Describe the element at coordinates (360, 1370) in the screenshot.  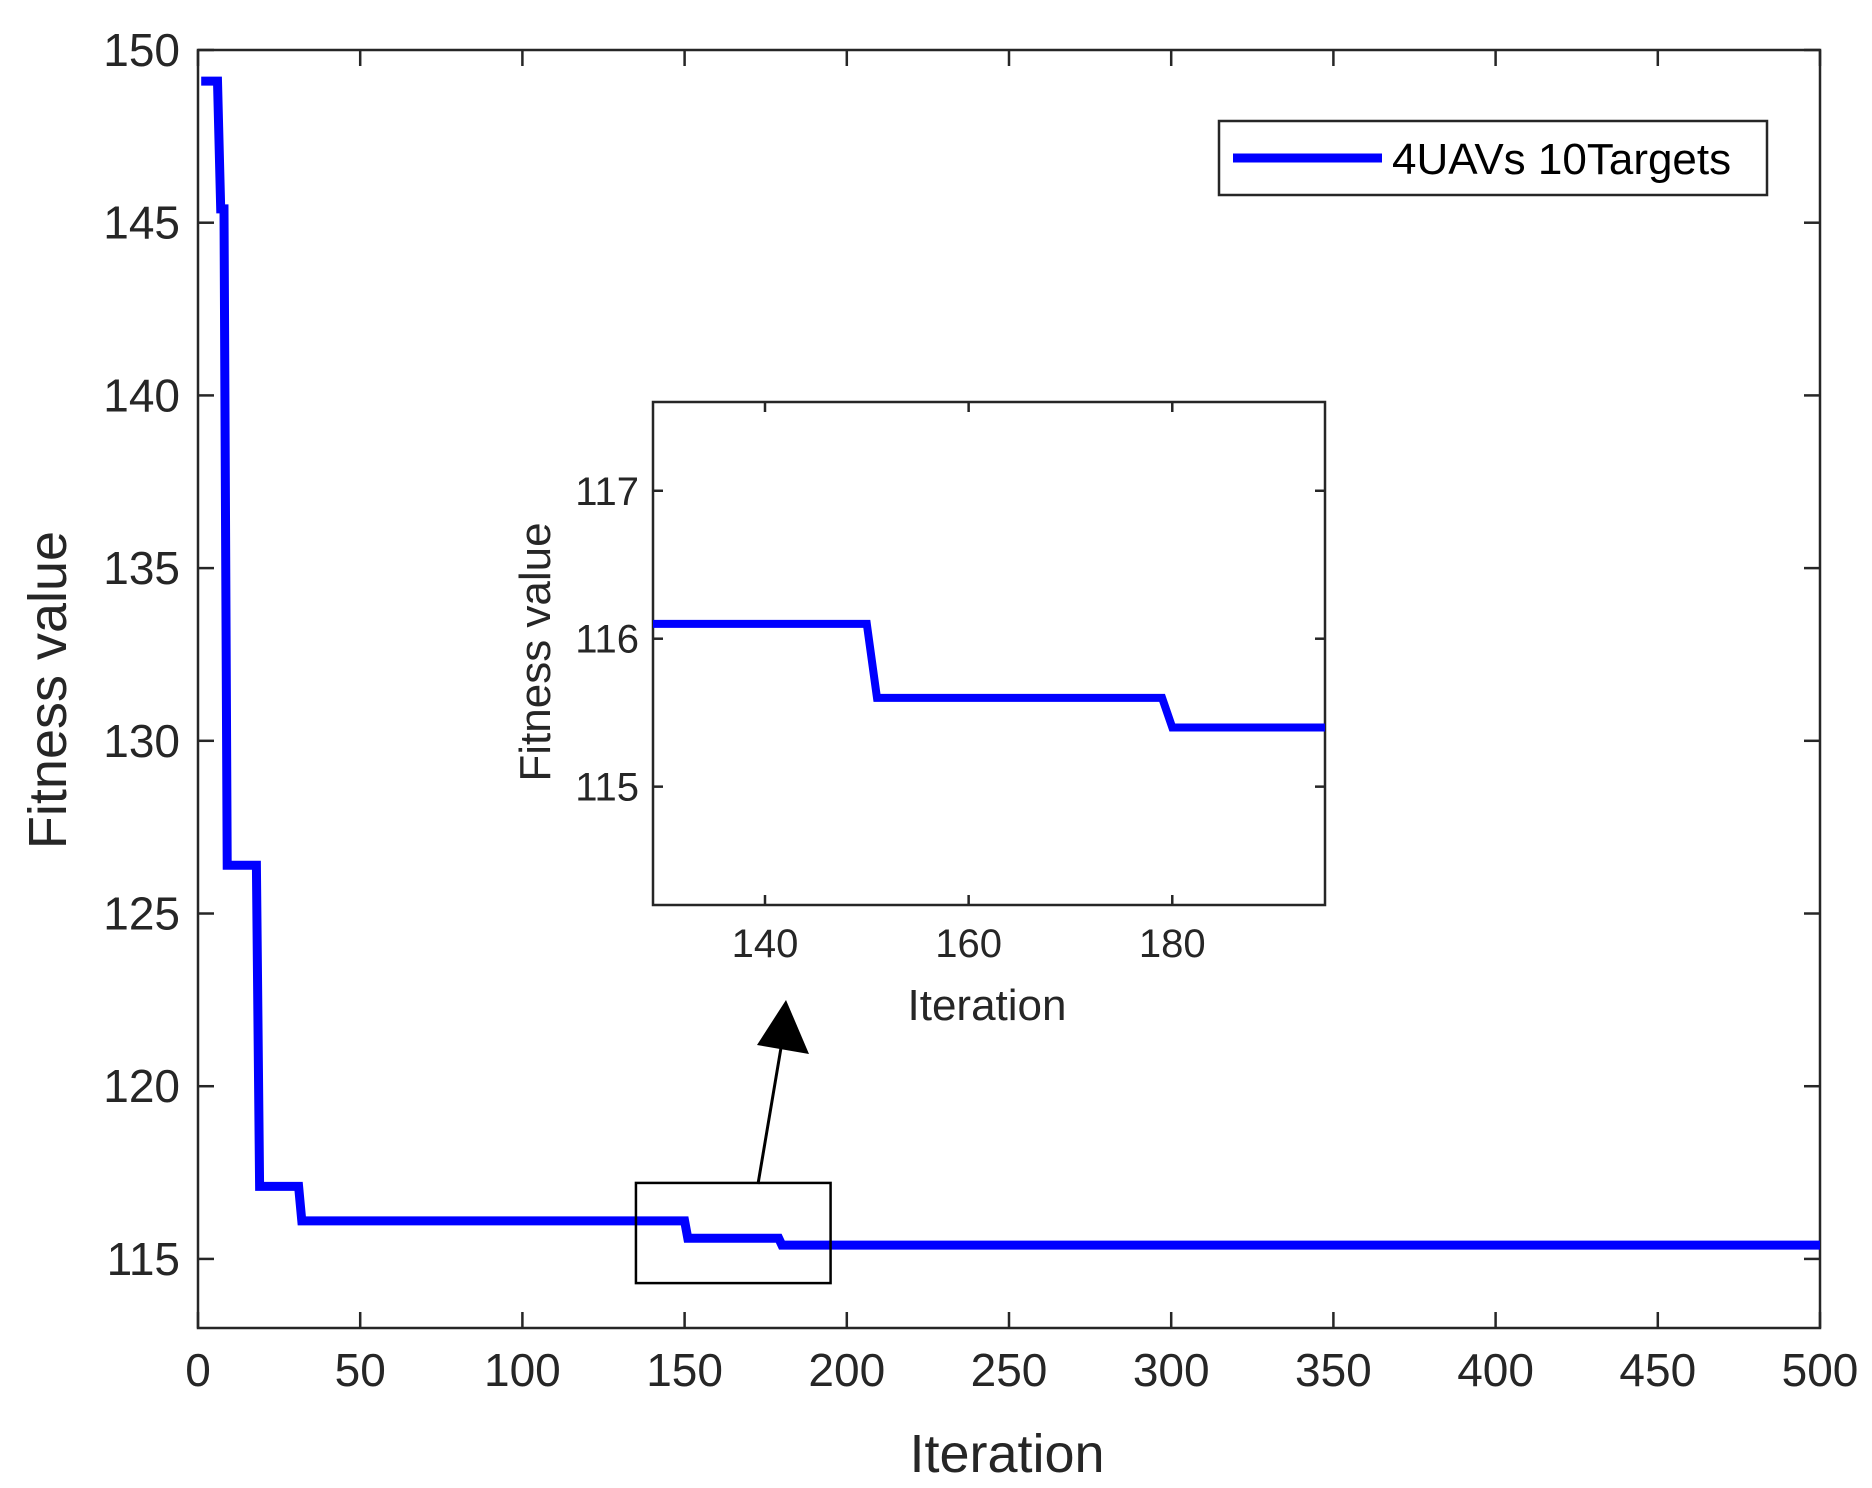
I see `main-x-tick-label: 50` at that location.